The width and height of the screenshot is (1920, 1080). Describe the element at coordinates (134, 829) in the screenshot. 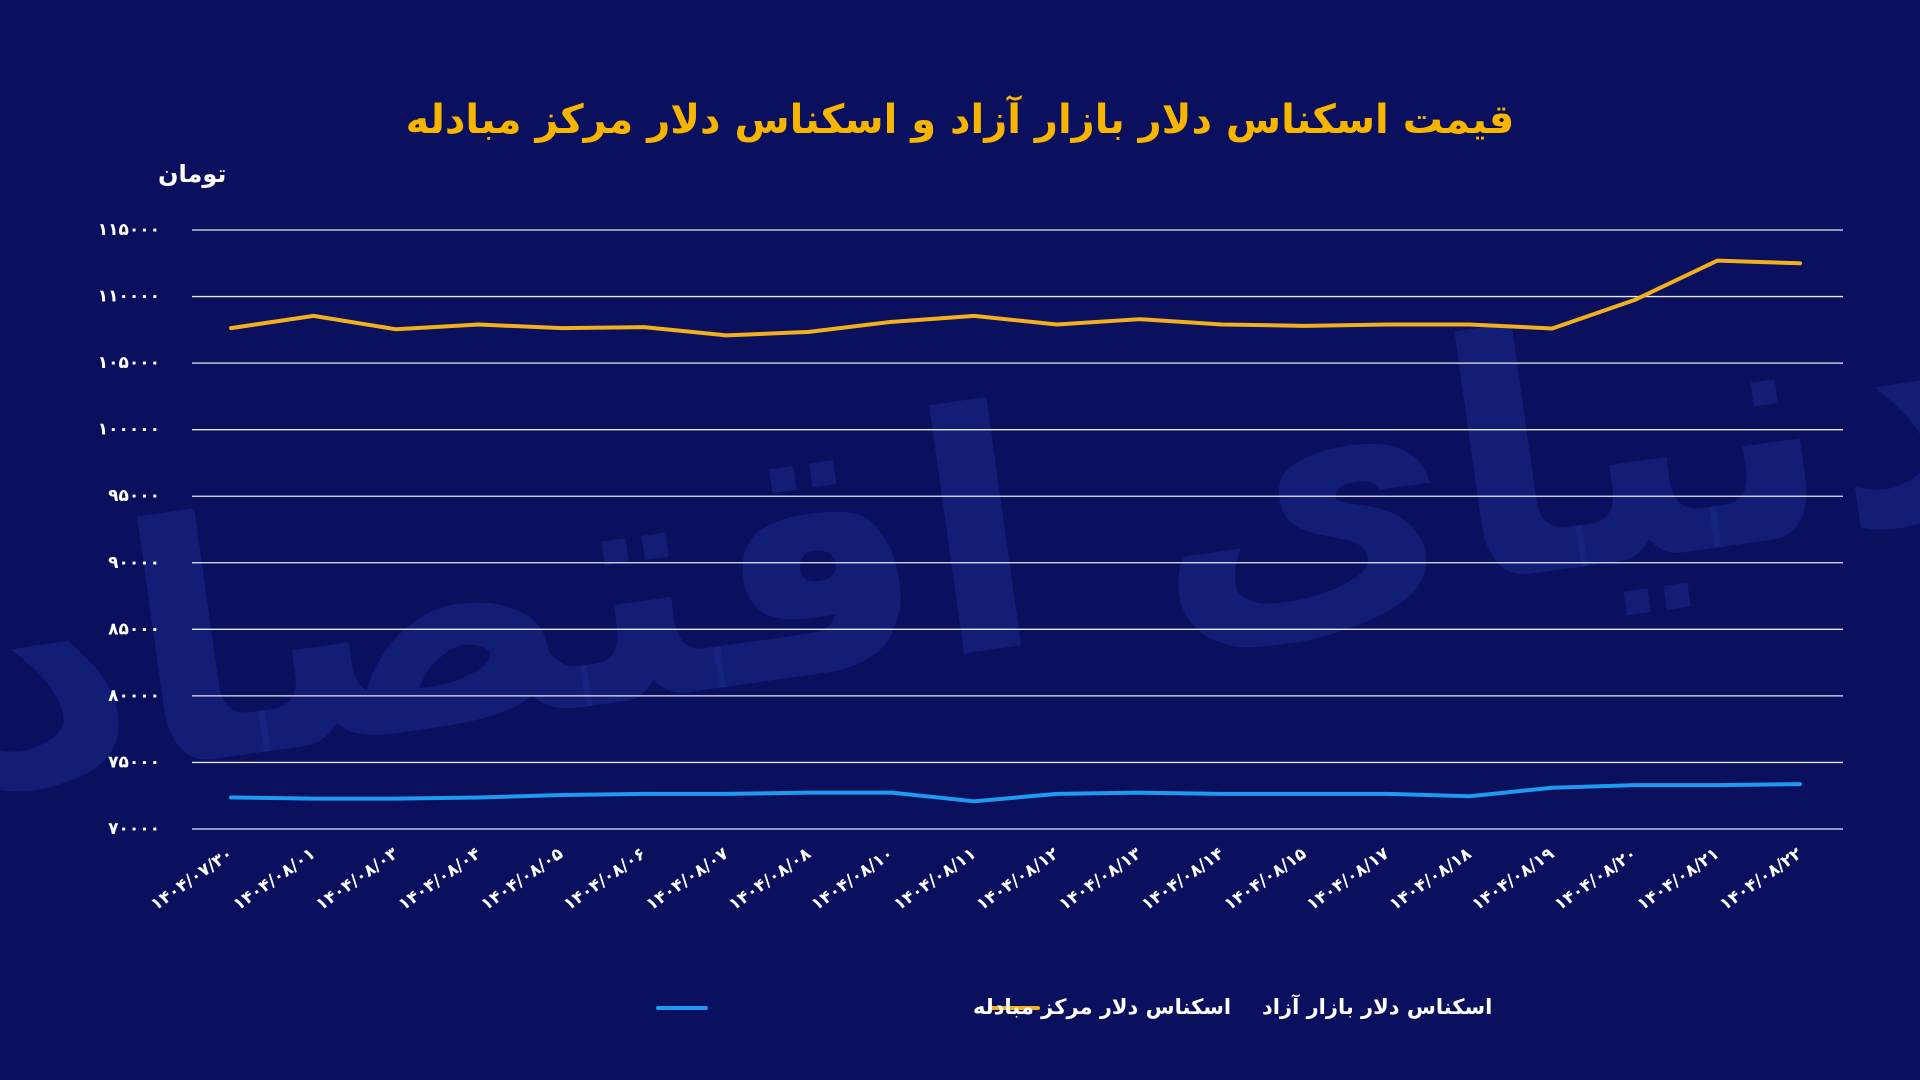

I see `y-tick-label: ۷۰۰۰۰` at that location.